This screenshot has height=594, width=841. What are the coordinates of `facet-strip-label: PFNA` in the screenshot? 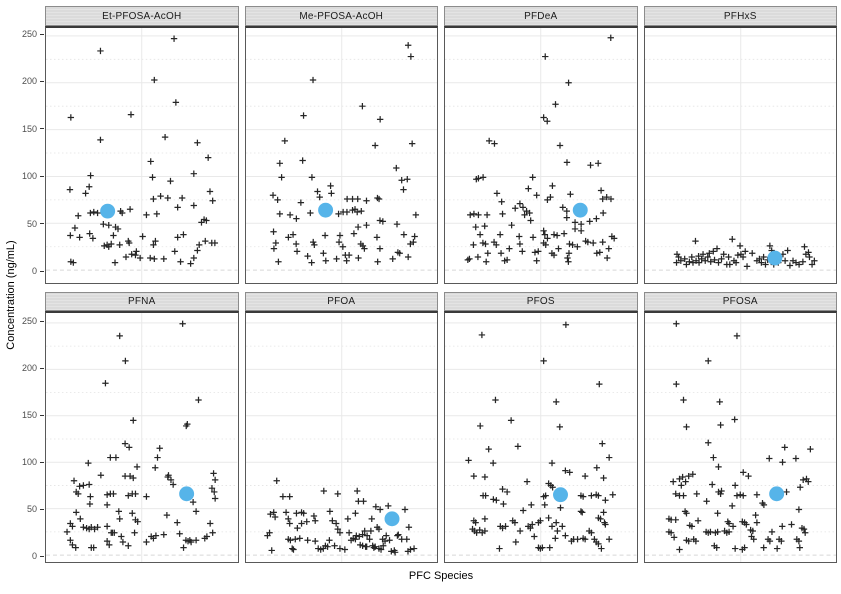 It's located at (142, 301).